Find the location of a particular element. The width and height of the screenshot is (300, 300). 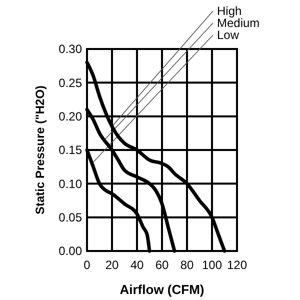

y-tick-label: 0.10 is located at coordinates (70, 183).